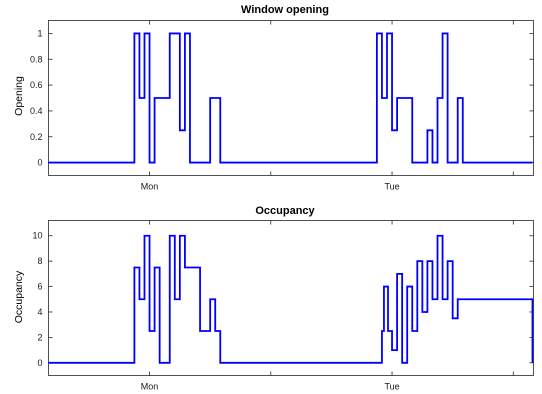  What do you see at coordinates (36, 85) in the screenshot?
I see `y-tick-label: 0.6` at bounding box center [36, 85].